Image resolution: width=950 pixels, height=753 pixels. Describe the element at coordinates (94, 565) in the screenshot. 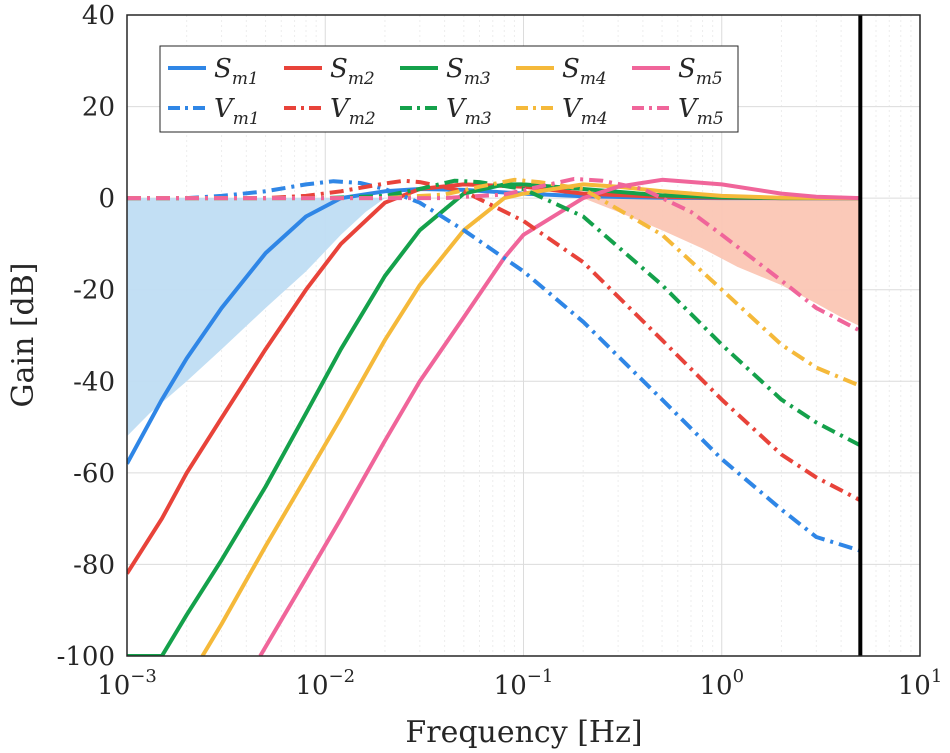

I see `y-tick-label: -80` at that location.